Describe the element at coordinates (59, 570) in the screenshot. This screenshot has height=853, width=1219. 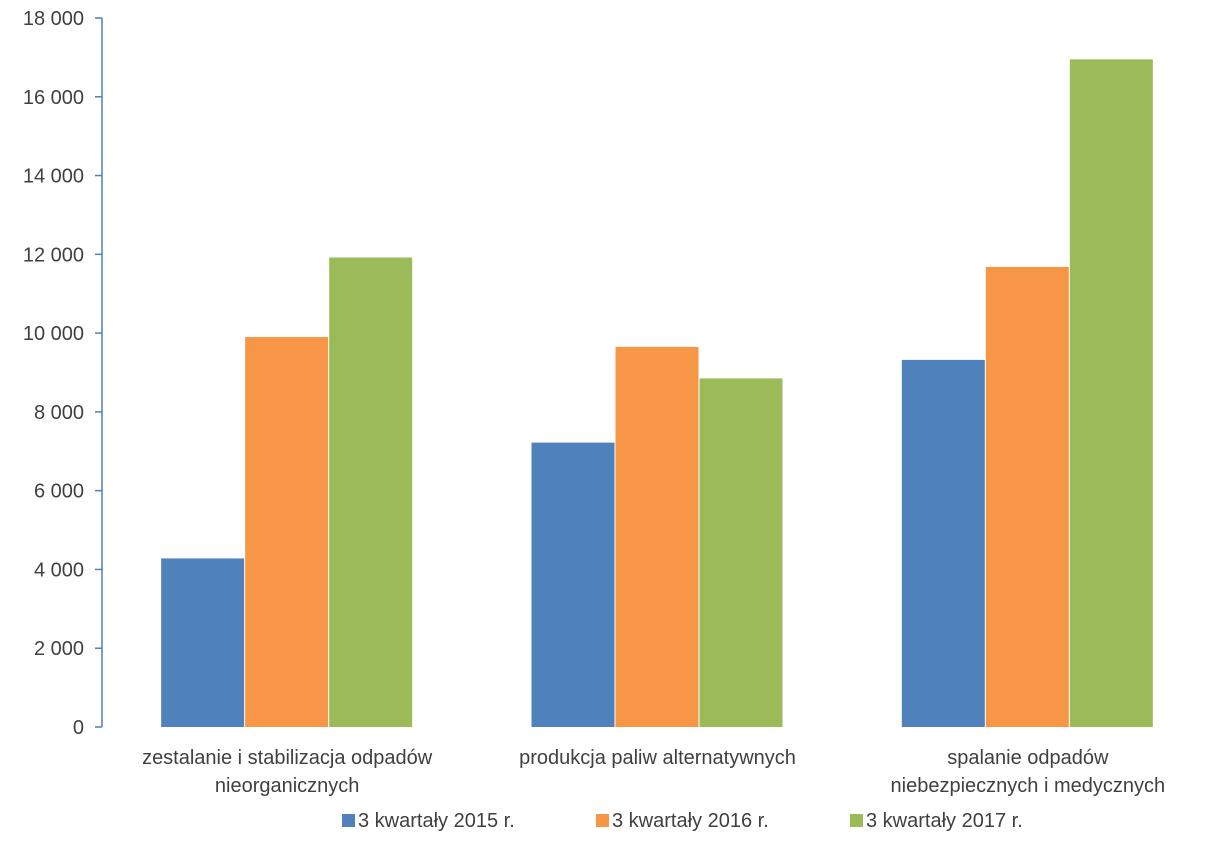
I see `y-tick-label: 4 000` at that location.